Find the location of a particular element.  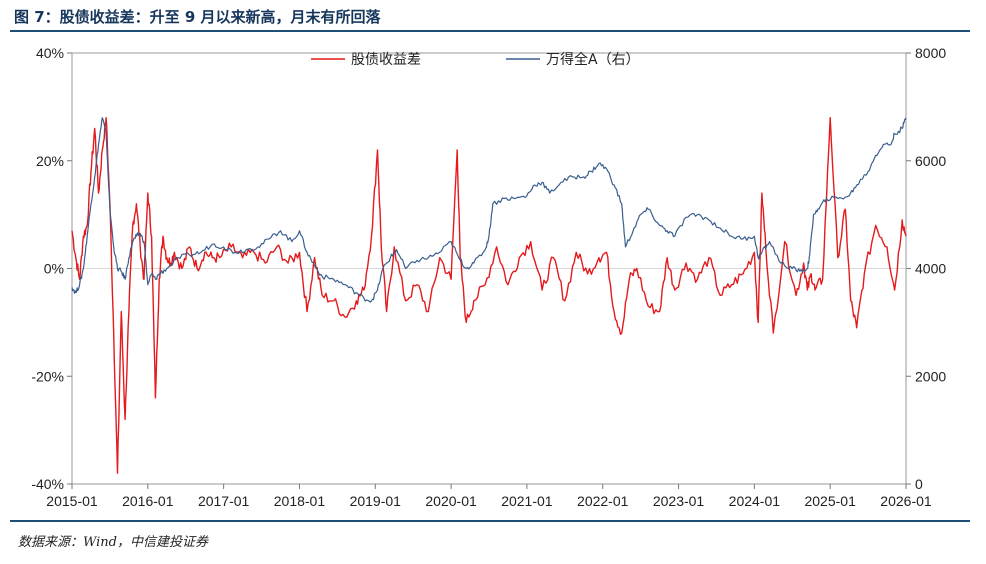

x-tick-label: 2024-01 is located at coordinates (755, 501).